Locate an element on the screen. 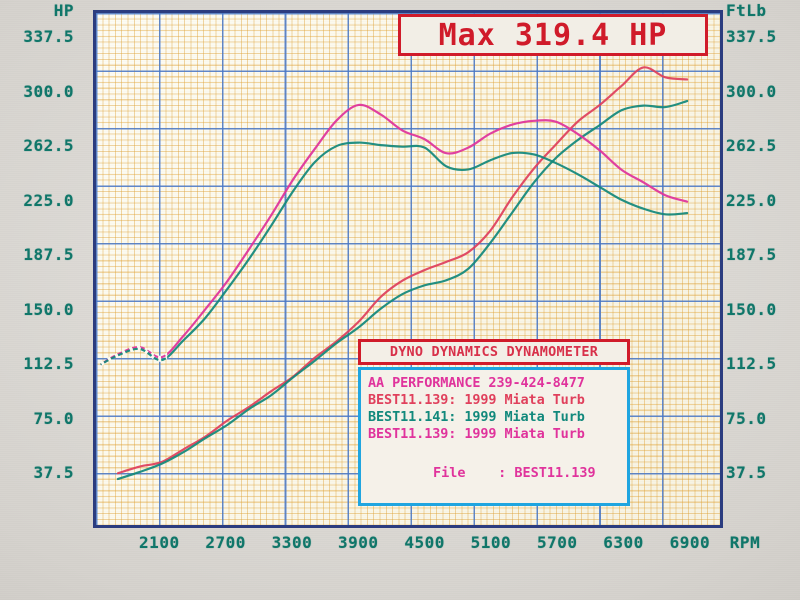  y-axis-left-tick: 337.5 is located at coordinates (48, 37).